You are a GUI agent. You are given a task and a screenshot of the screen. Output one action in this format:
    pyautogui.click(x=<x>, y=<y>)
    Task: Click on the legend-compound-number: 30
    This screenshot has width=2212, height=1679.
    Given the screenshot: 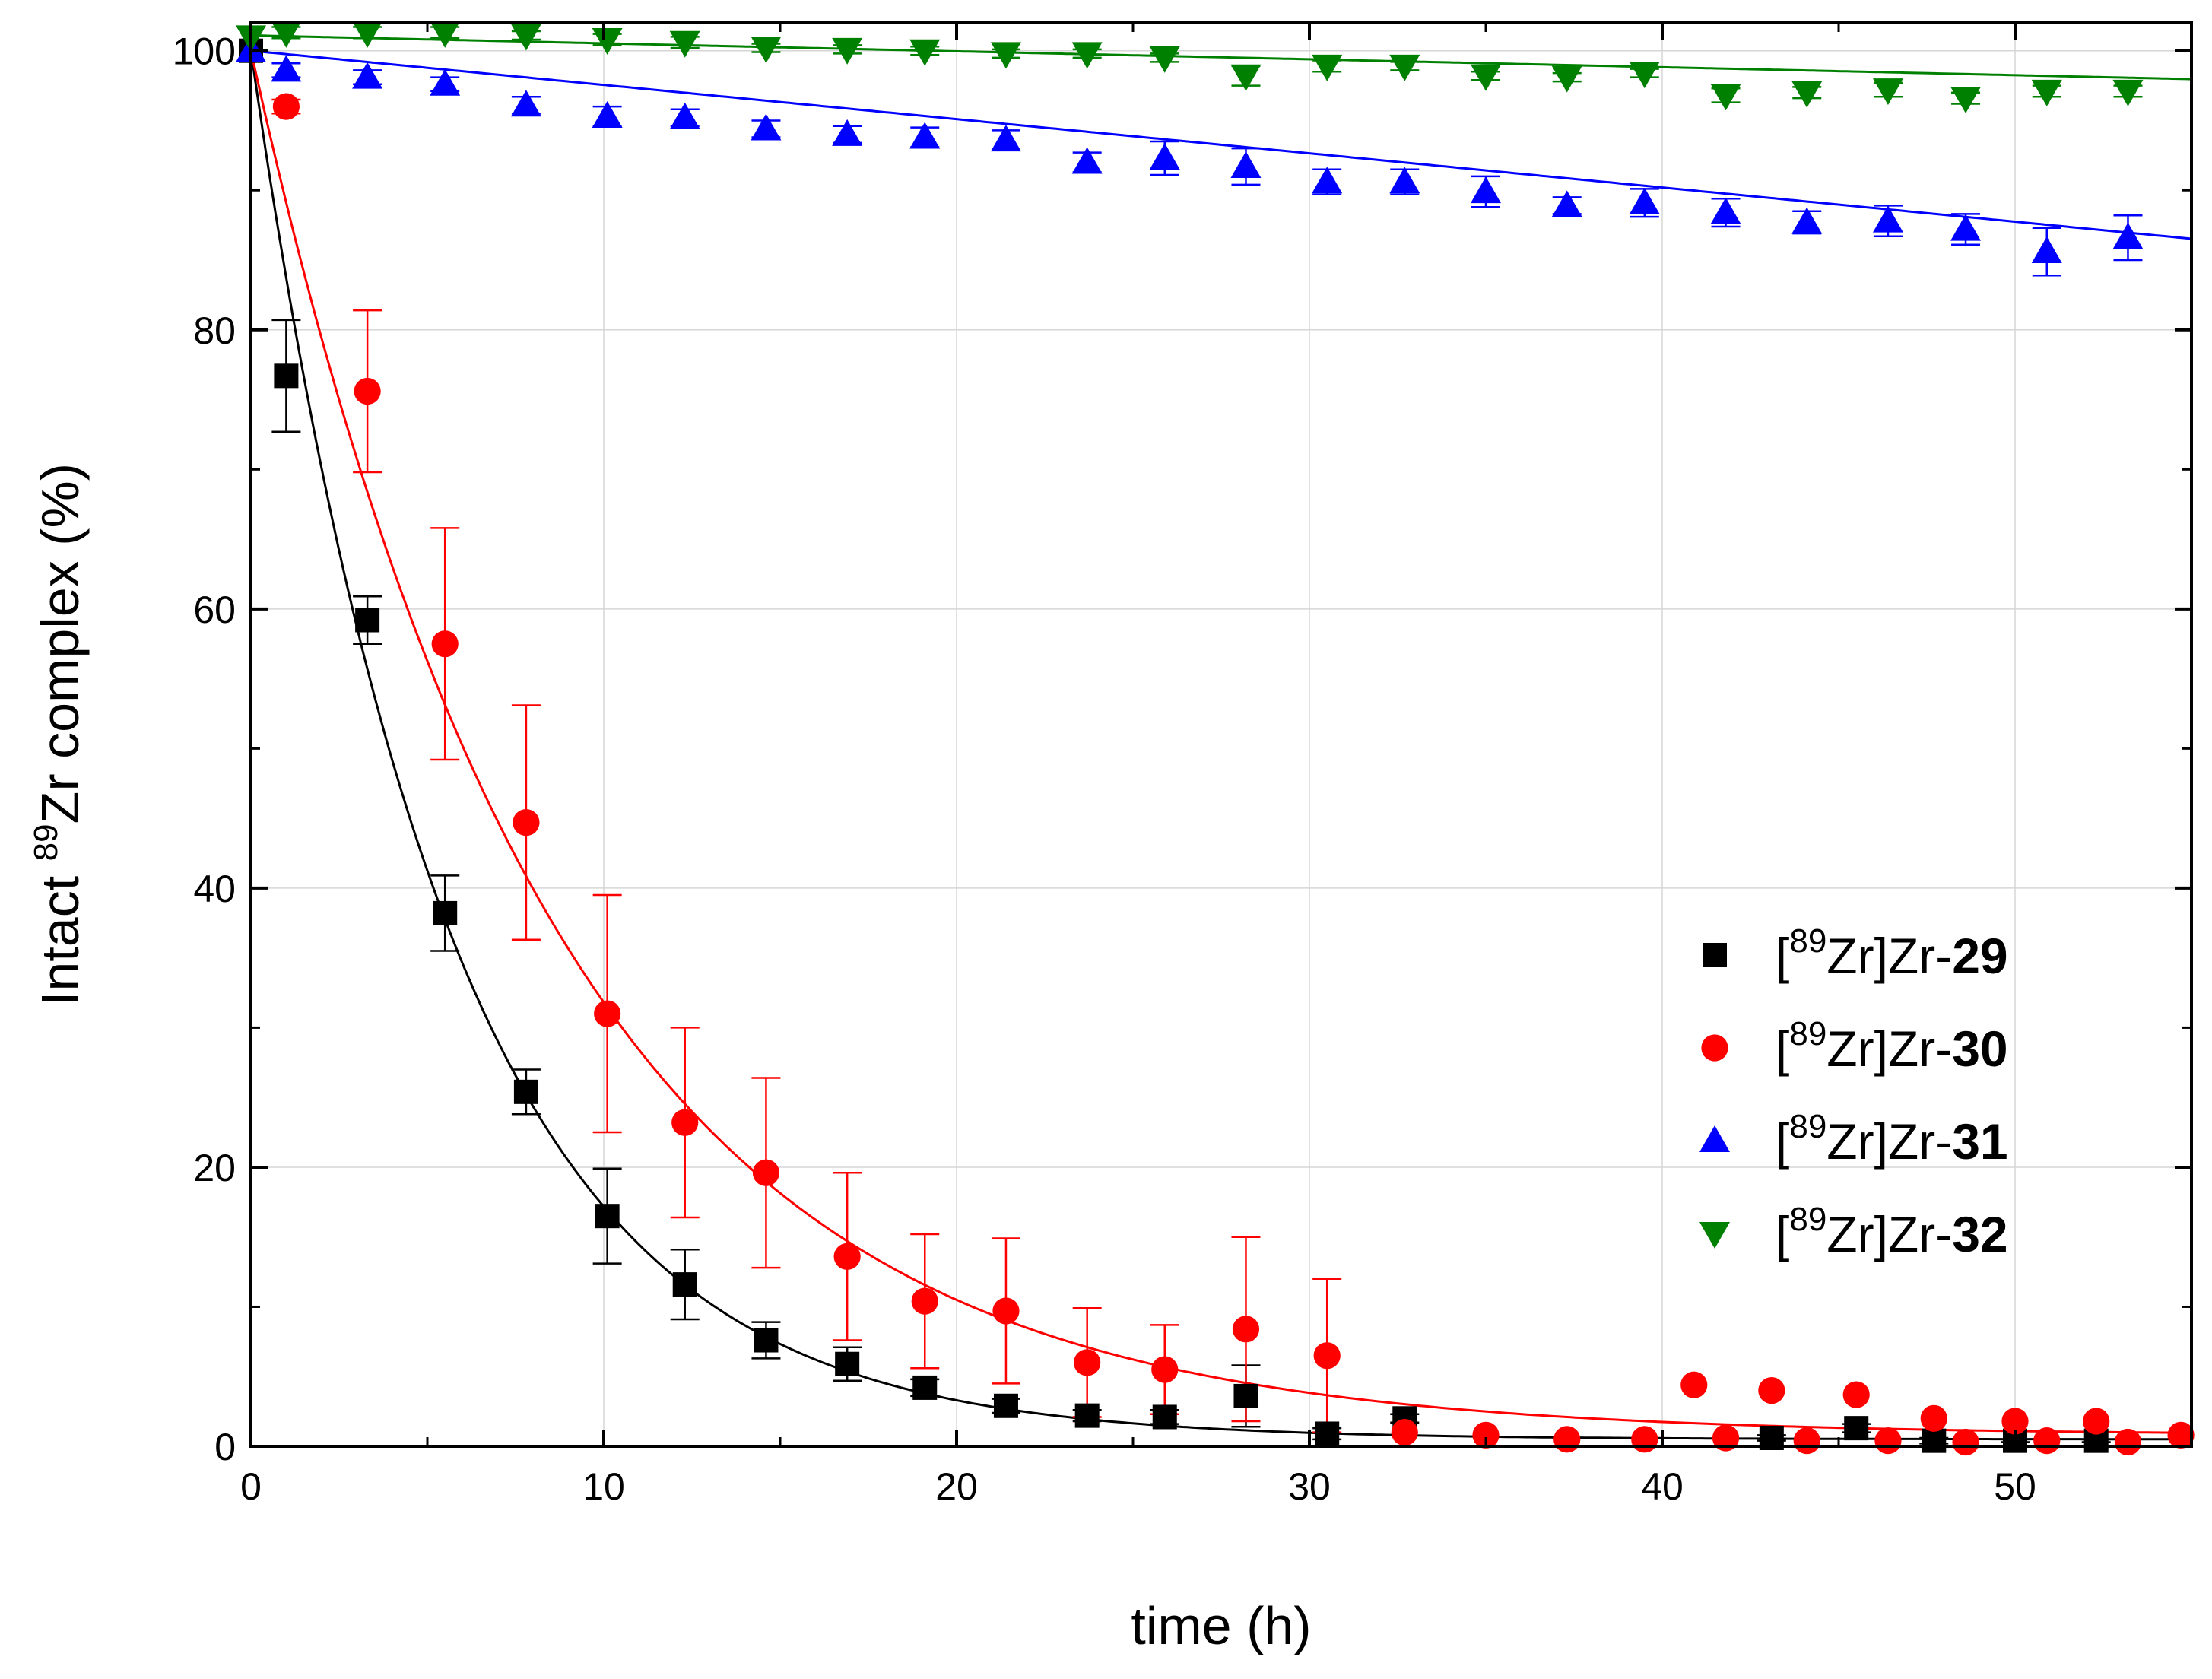 What is the action you would take?
    pyautogui.click(x=1979, y=1048)
    